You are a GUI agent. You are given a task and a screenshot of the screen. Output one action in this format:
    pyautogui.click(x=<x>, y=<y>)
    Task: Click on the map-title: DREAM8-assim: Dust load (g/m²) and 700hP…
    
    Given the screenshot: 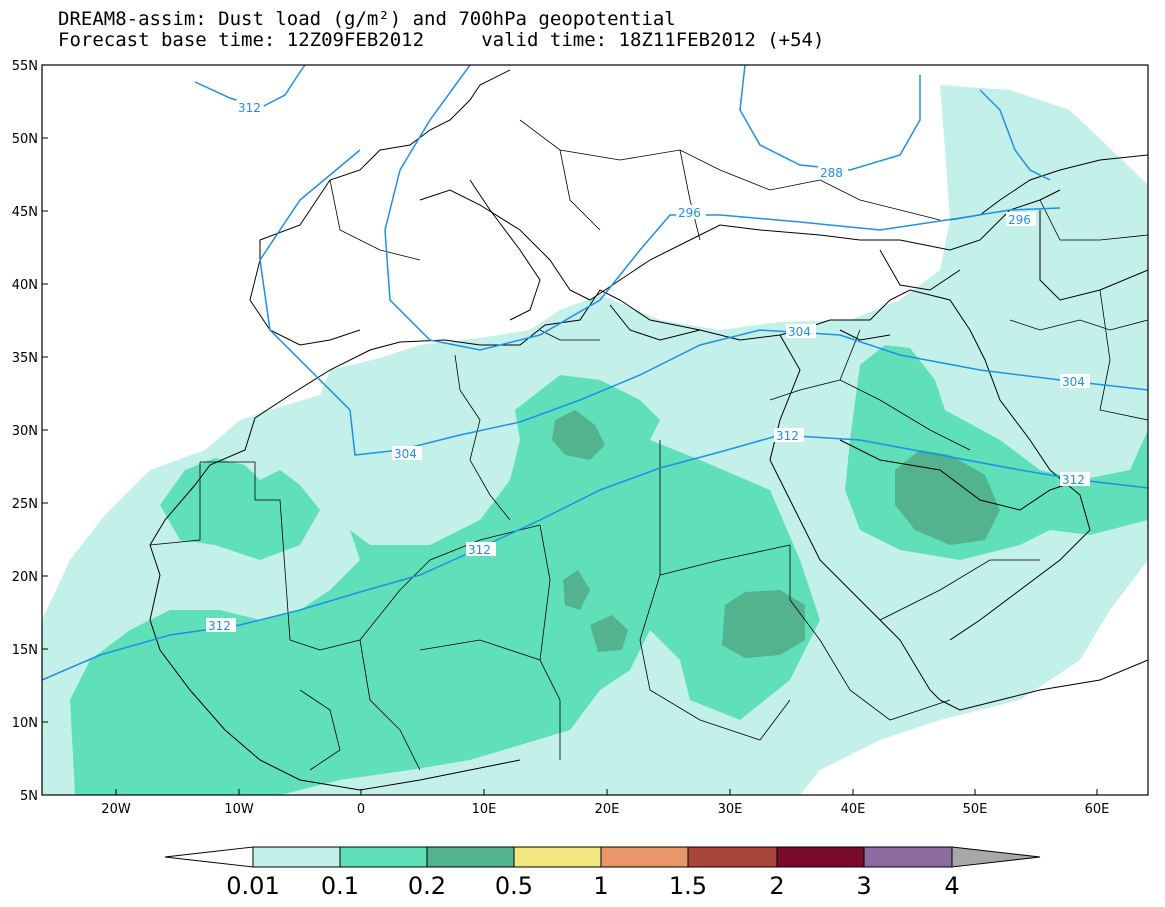 What is the action you would take?
    pyautogui.click(x=367, y=19)
    